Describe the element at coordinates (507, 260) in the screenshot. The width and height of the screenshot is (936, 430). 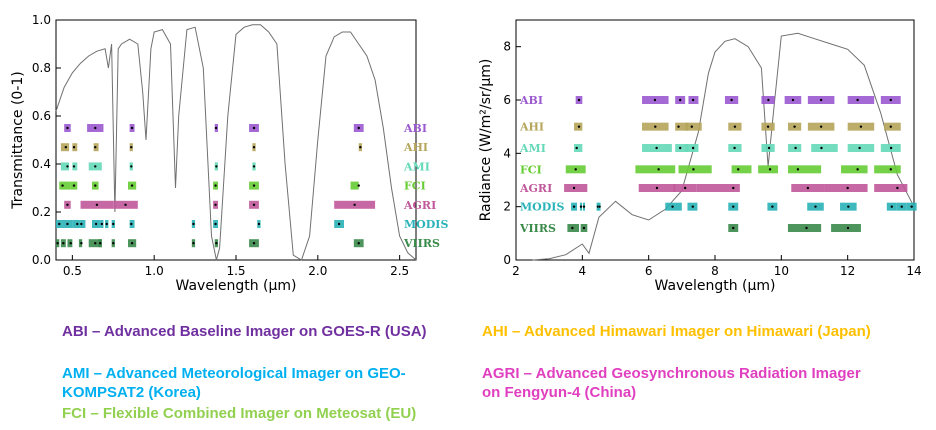
I see `y-tick-label: 0` at that location.